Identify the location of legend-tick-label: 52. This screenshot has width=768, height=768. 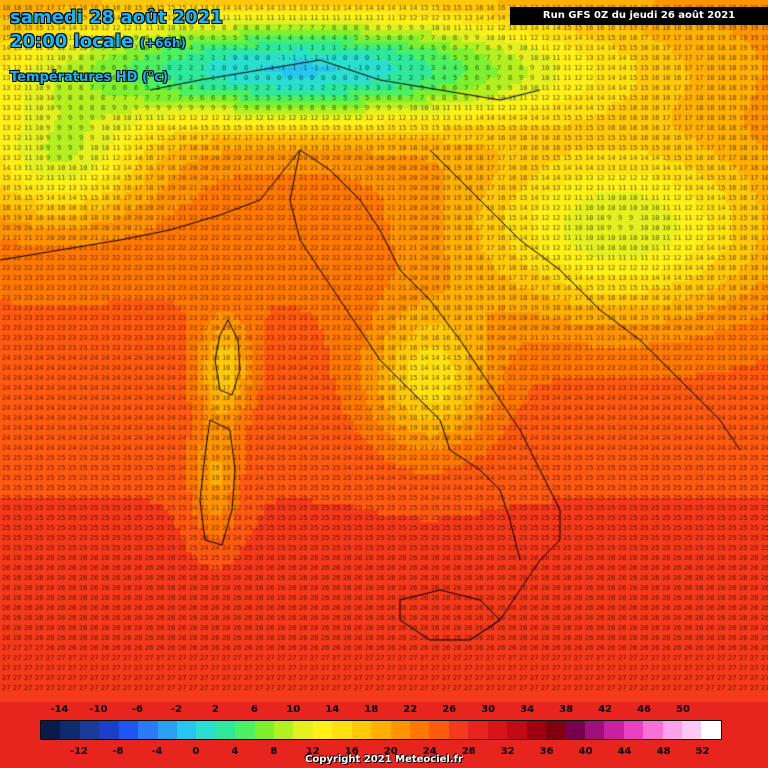
(702, 751).